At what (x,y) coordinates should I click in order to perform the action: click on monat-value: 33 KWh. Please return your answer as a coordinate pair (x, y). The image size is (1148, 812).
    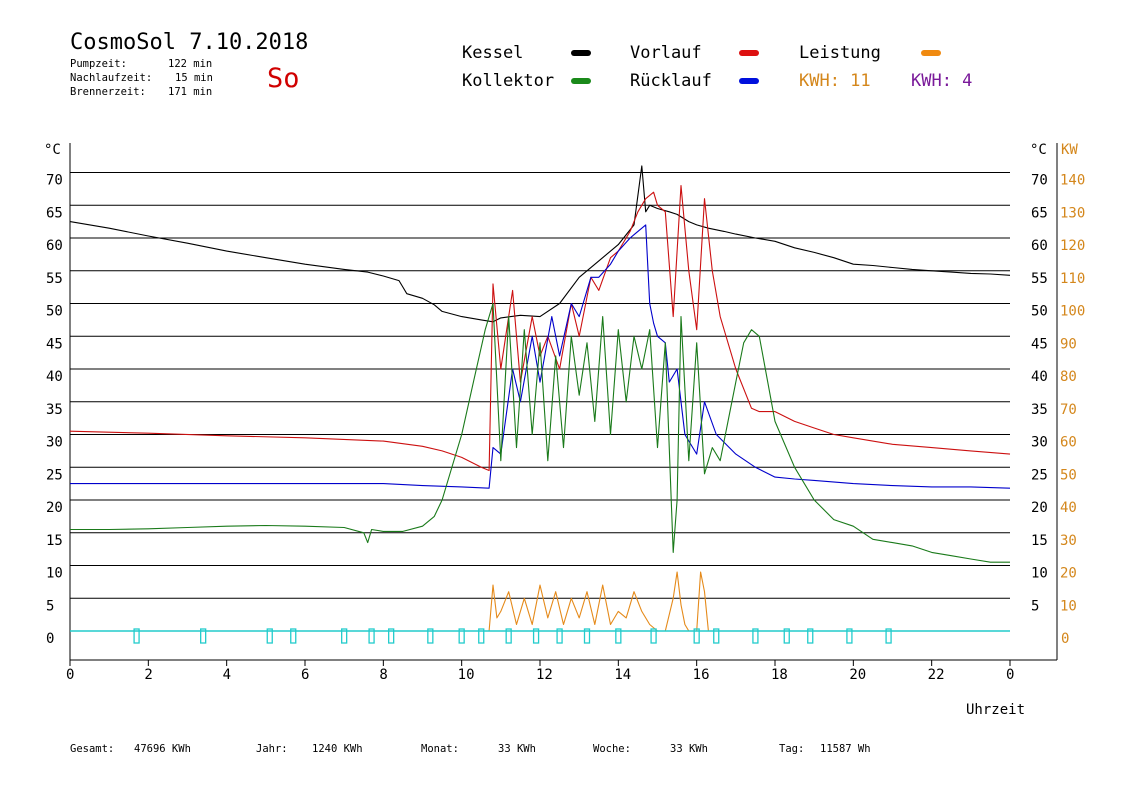
    Looking at the image, I should click on (517, 749).